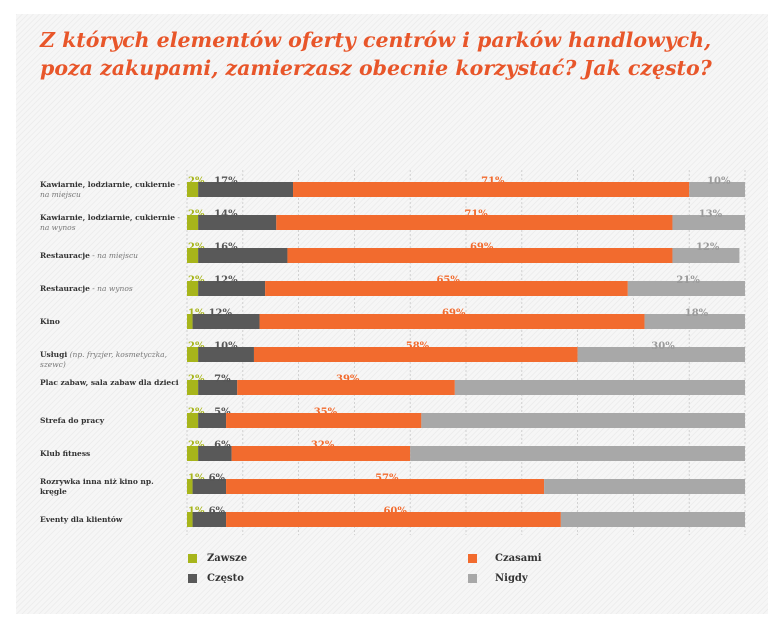 The image size is (784, 627). Describe the element at coordinates (448, 280) in the screenshot. I see `data-label-czasami: 65%` at that location.